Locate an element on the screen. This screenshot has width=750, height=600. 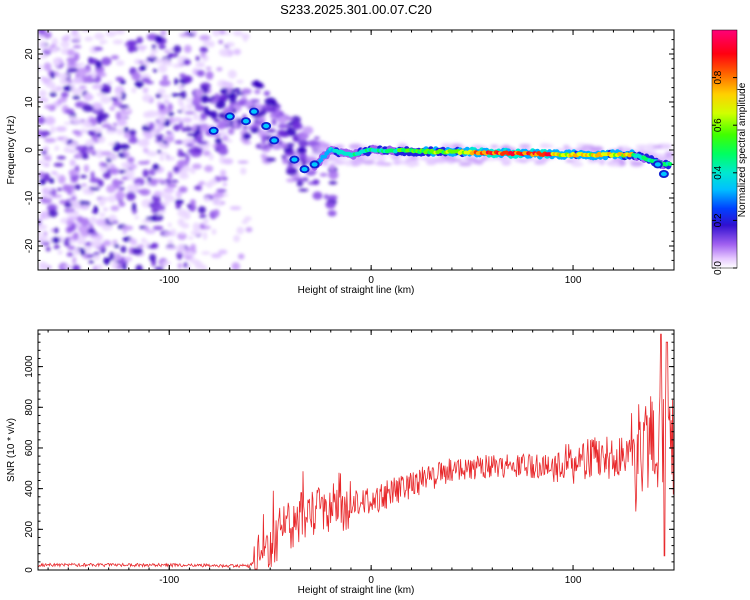
colorbar-tick-label: 0.8 is located at coordinates (718, 77).